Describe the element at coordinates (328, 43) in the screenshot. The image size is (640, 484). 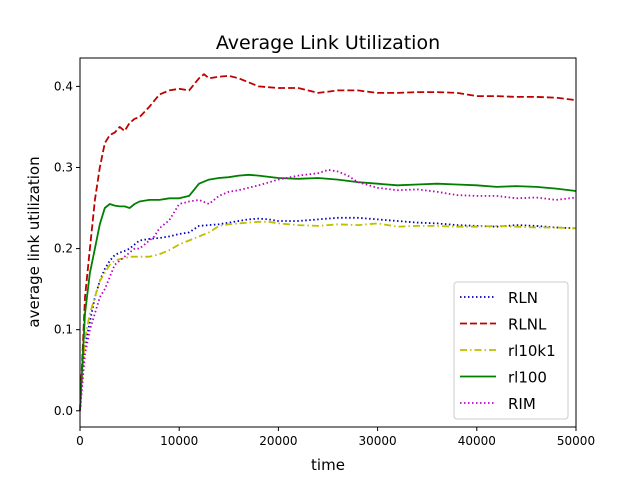
I see `chart-title: Average Link Utilization` at that location.